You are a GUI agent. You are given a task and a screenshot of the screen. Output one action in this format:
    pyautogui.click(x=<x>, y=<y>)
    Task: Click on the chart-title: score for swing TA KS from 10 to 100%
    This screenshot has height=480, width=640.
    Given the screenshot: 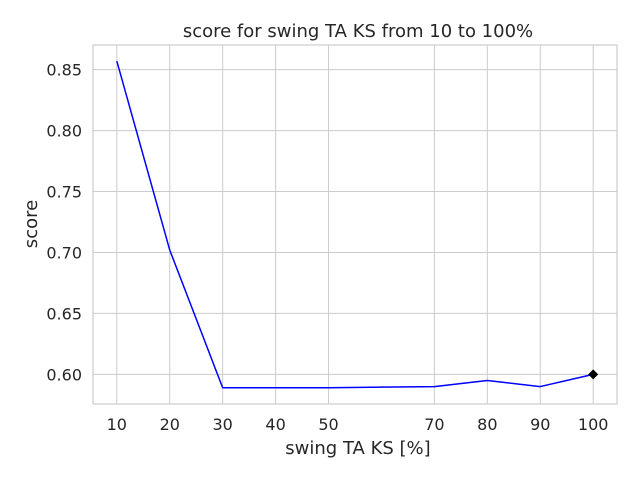 What is the action you would take?
    pyautogui.click(x=358, y=31)
    